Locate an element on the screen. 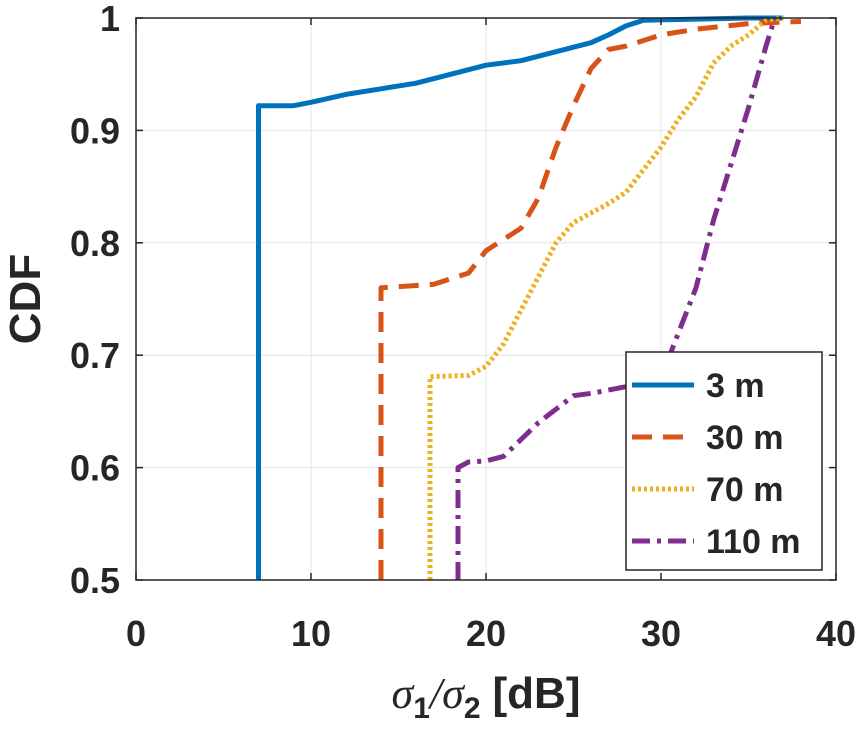 The image size is (864, 740). y-tick-label: 0.7 is located at coordinates (95, 355).